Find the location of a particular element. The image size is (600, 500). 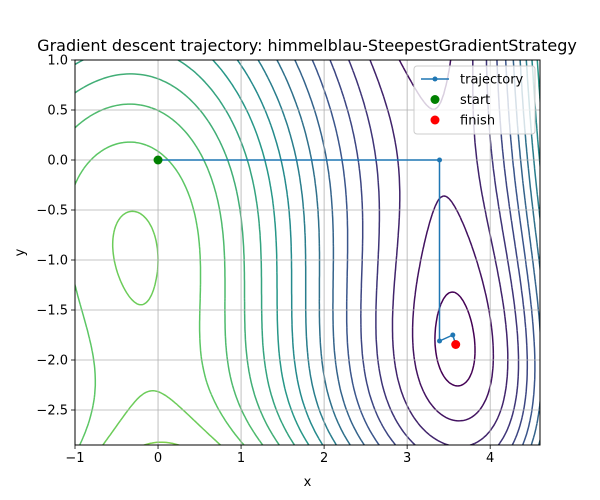

x-tick-label: 2 is located at coordinates (324, 458).